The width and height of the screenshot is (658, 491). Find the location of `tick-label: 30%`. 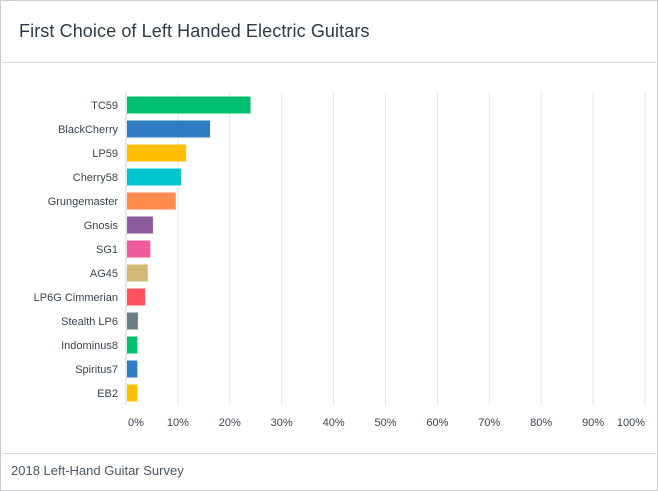

tick-label: 30% is located at coordinates (282, 423).